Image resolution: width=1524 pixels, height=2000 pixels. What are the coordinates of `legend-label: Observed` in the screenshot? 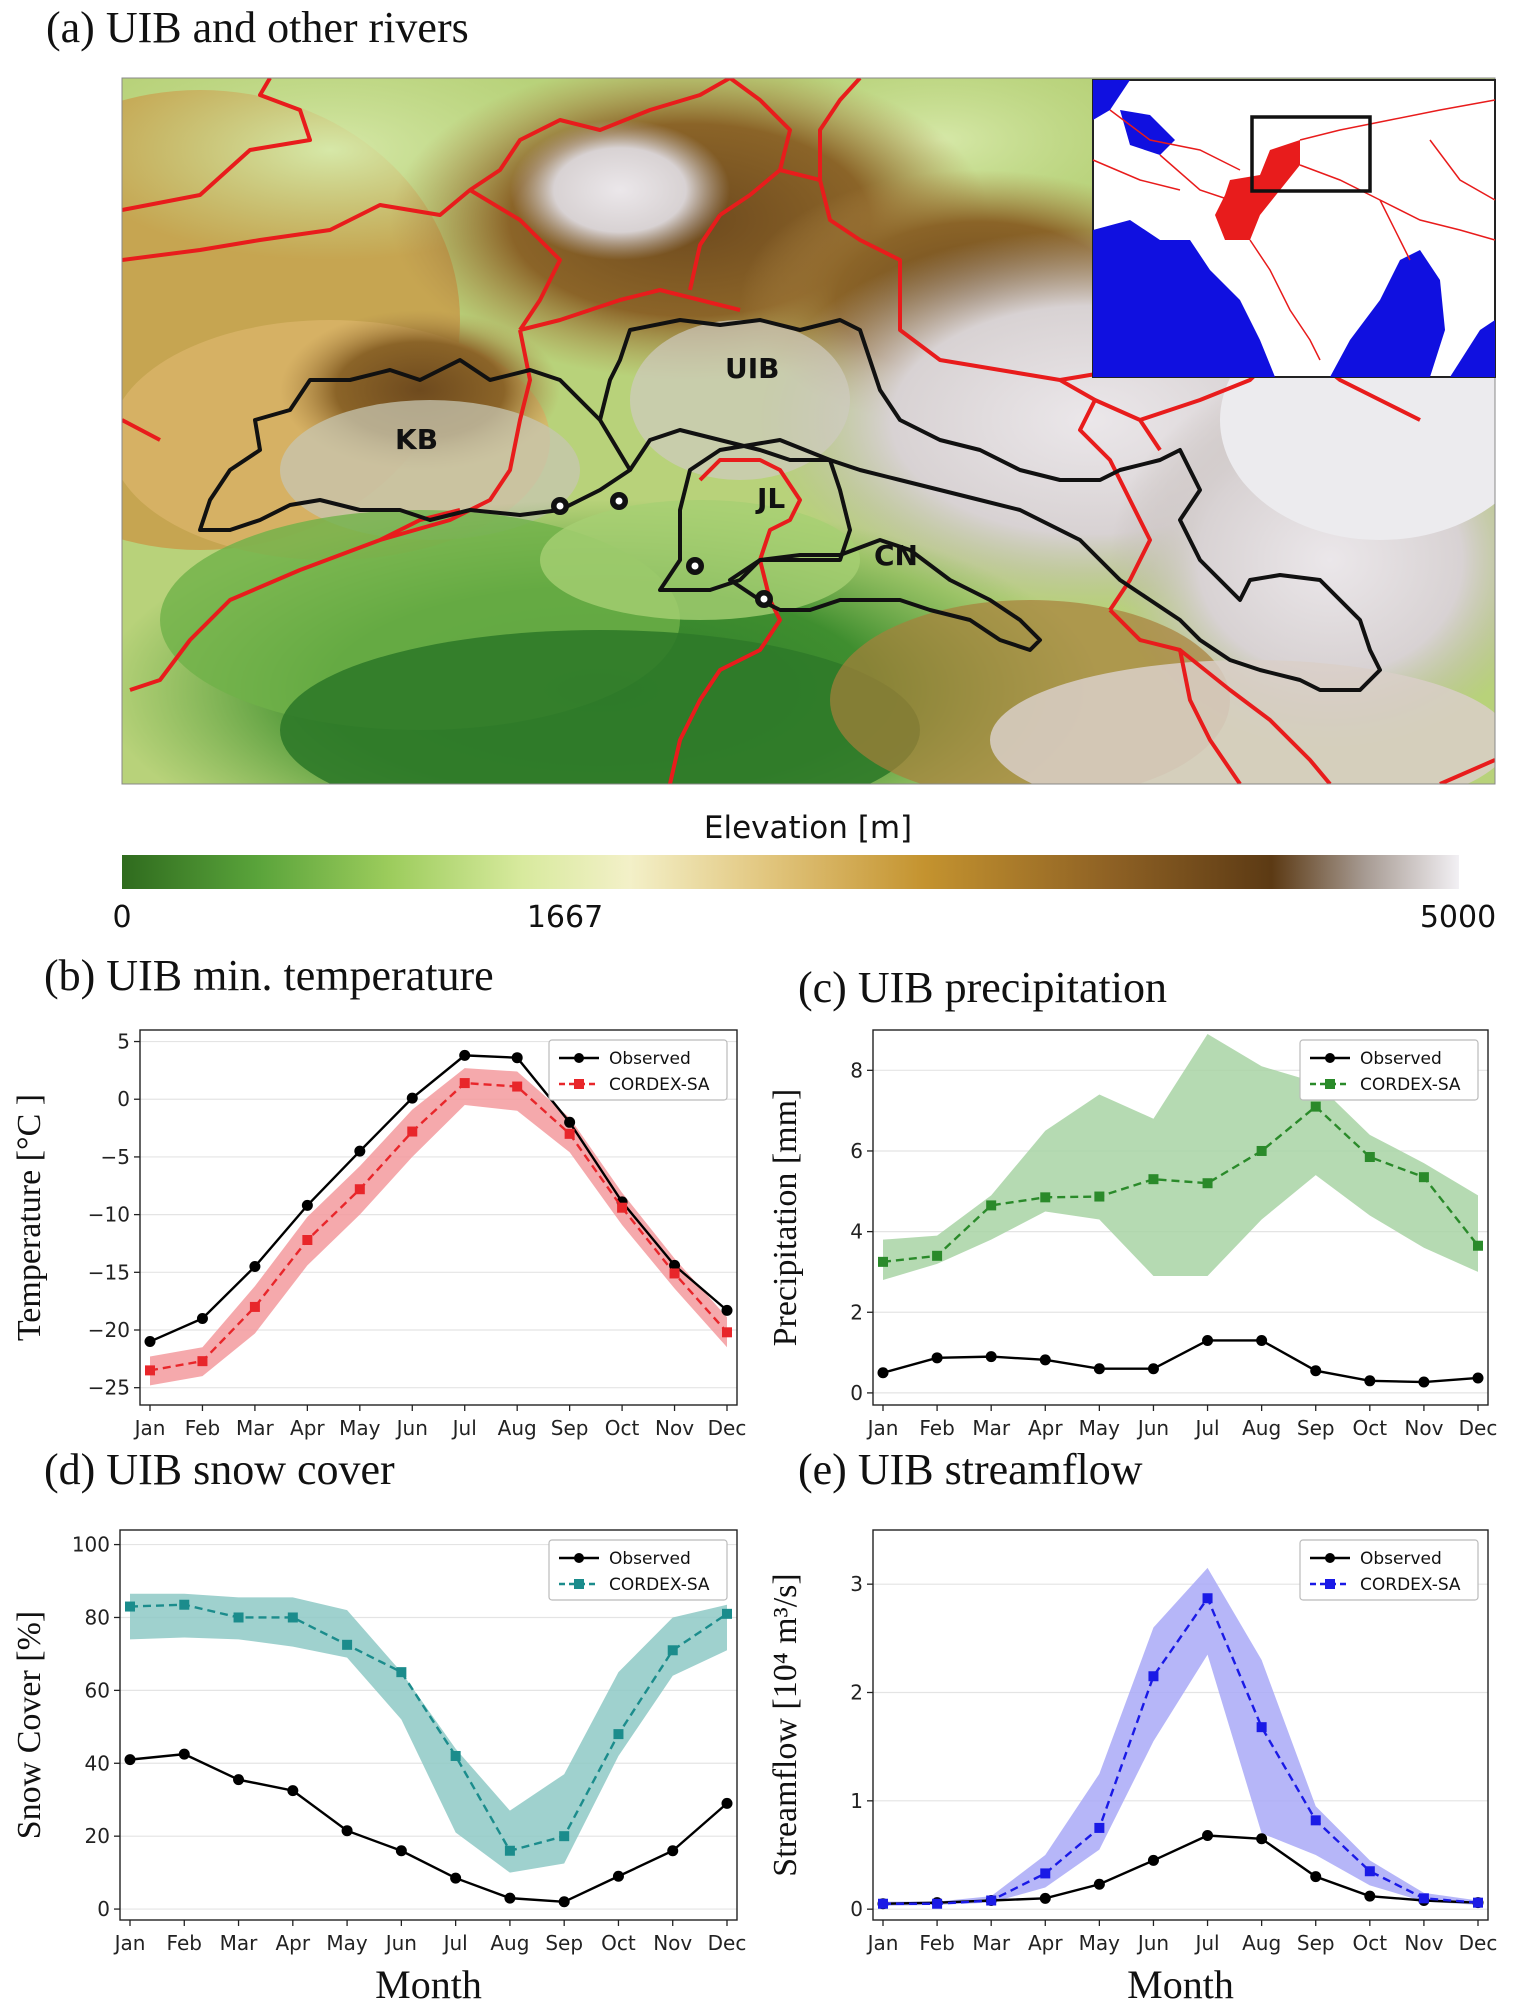 It's located at (650, 1559).